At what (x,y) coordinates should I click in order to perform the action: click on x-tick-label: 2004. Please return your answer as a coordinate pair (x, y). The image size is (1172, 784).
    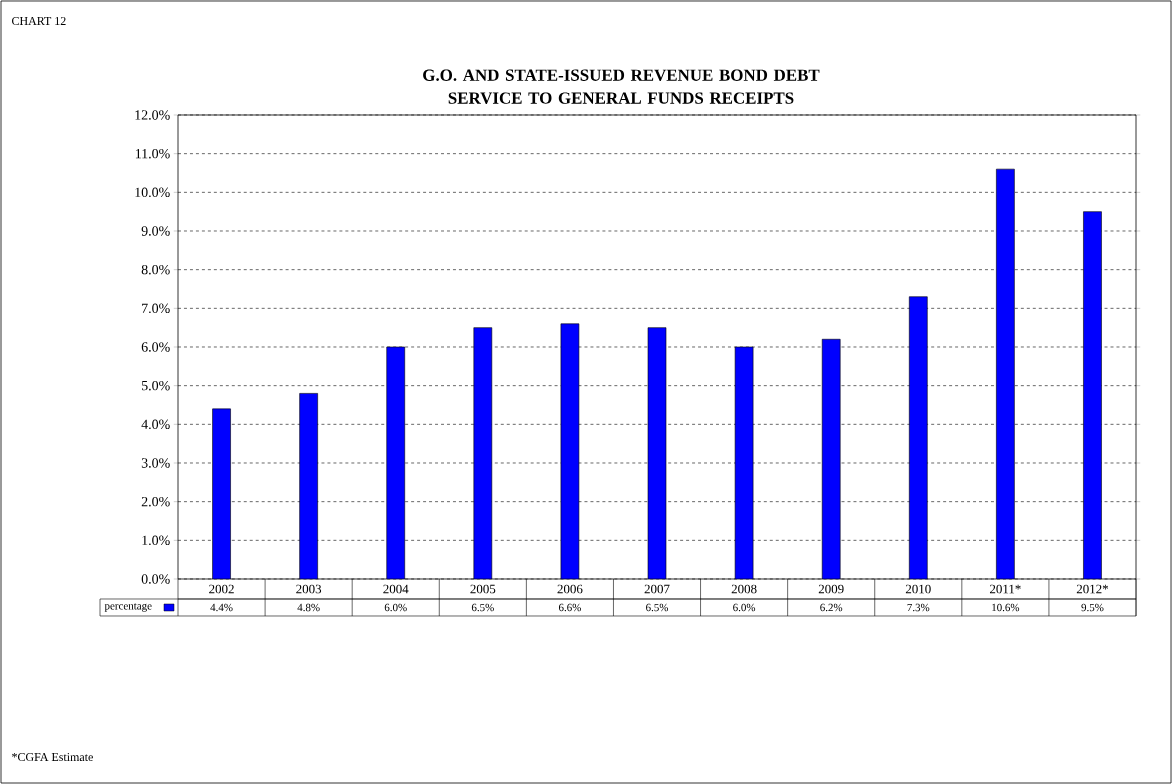
    Looking at the image, I should click on (396, 589).